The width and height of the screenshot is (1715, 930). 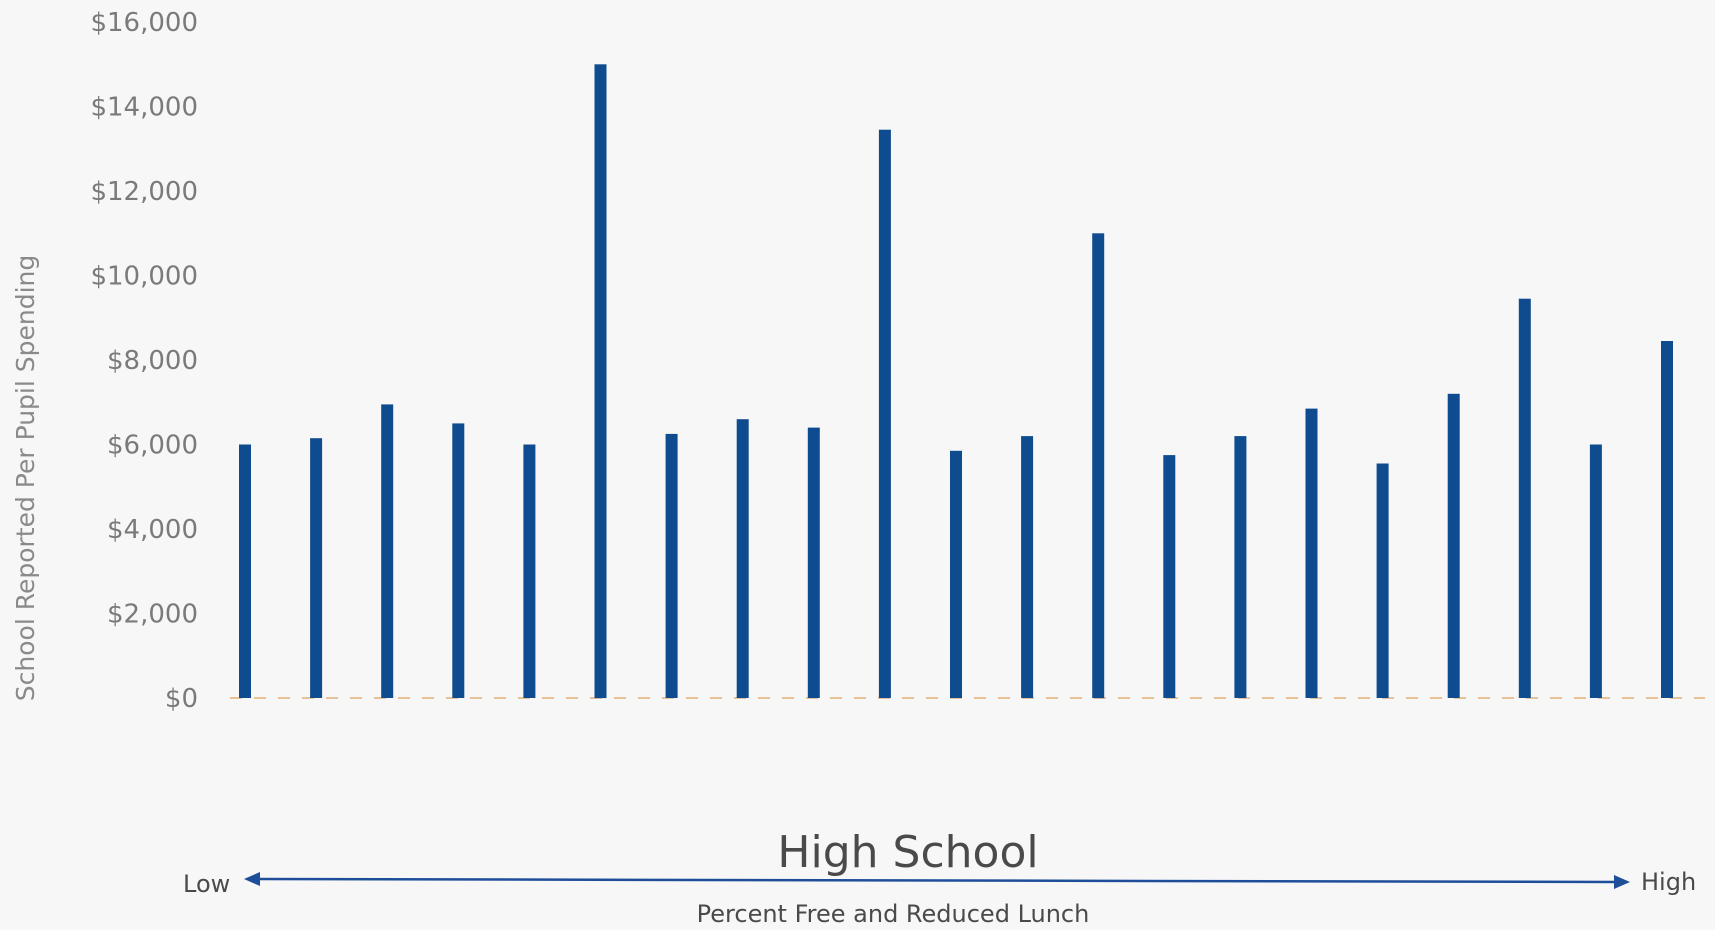 What do you see at coordinates (1668, 882) in the screenshot?
I see `x-high-label: High` at bounding box center [1668, 882].